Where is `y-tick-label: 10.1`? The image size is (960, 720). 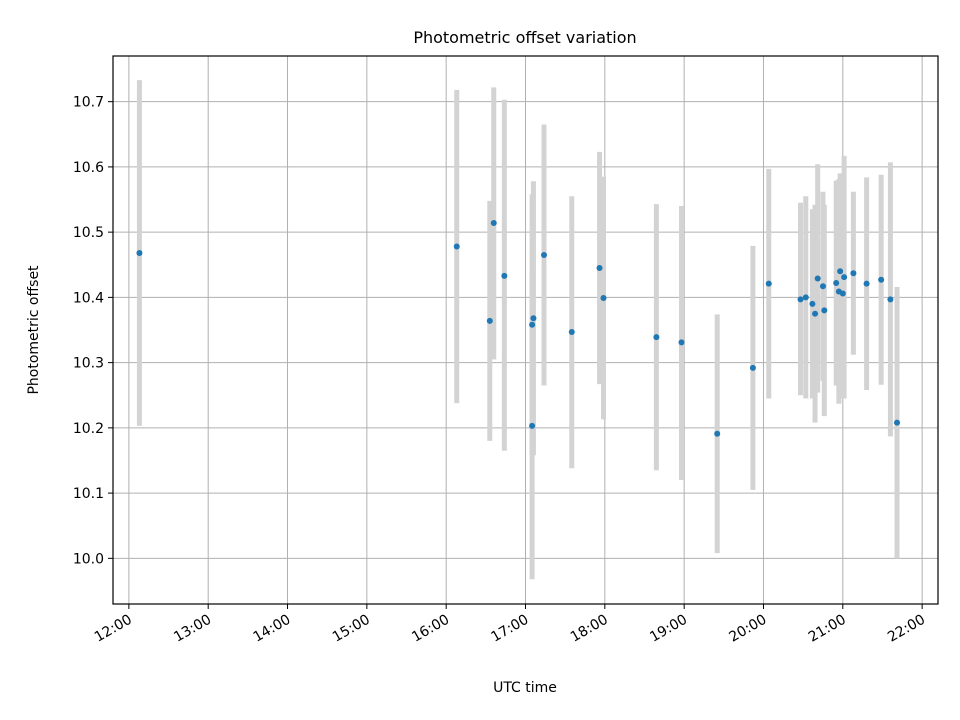 y-tick-label: 10.1 is located at coordinates (88, 494).